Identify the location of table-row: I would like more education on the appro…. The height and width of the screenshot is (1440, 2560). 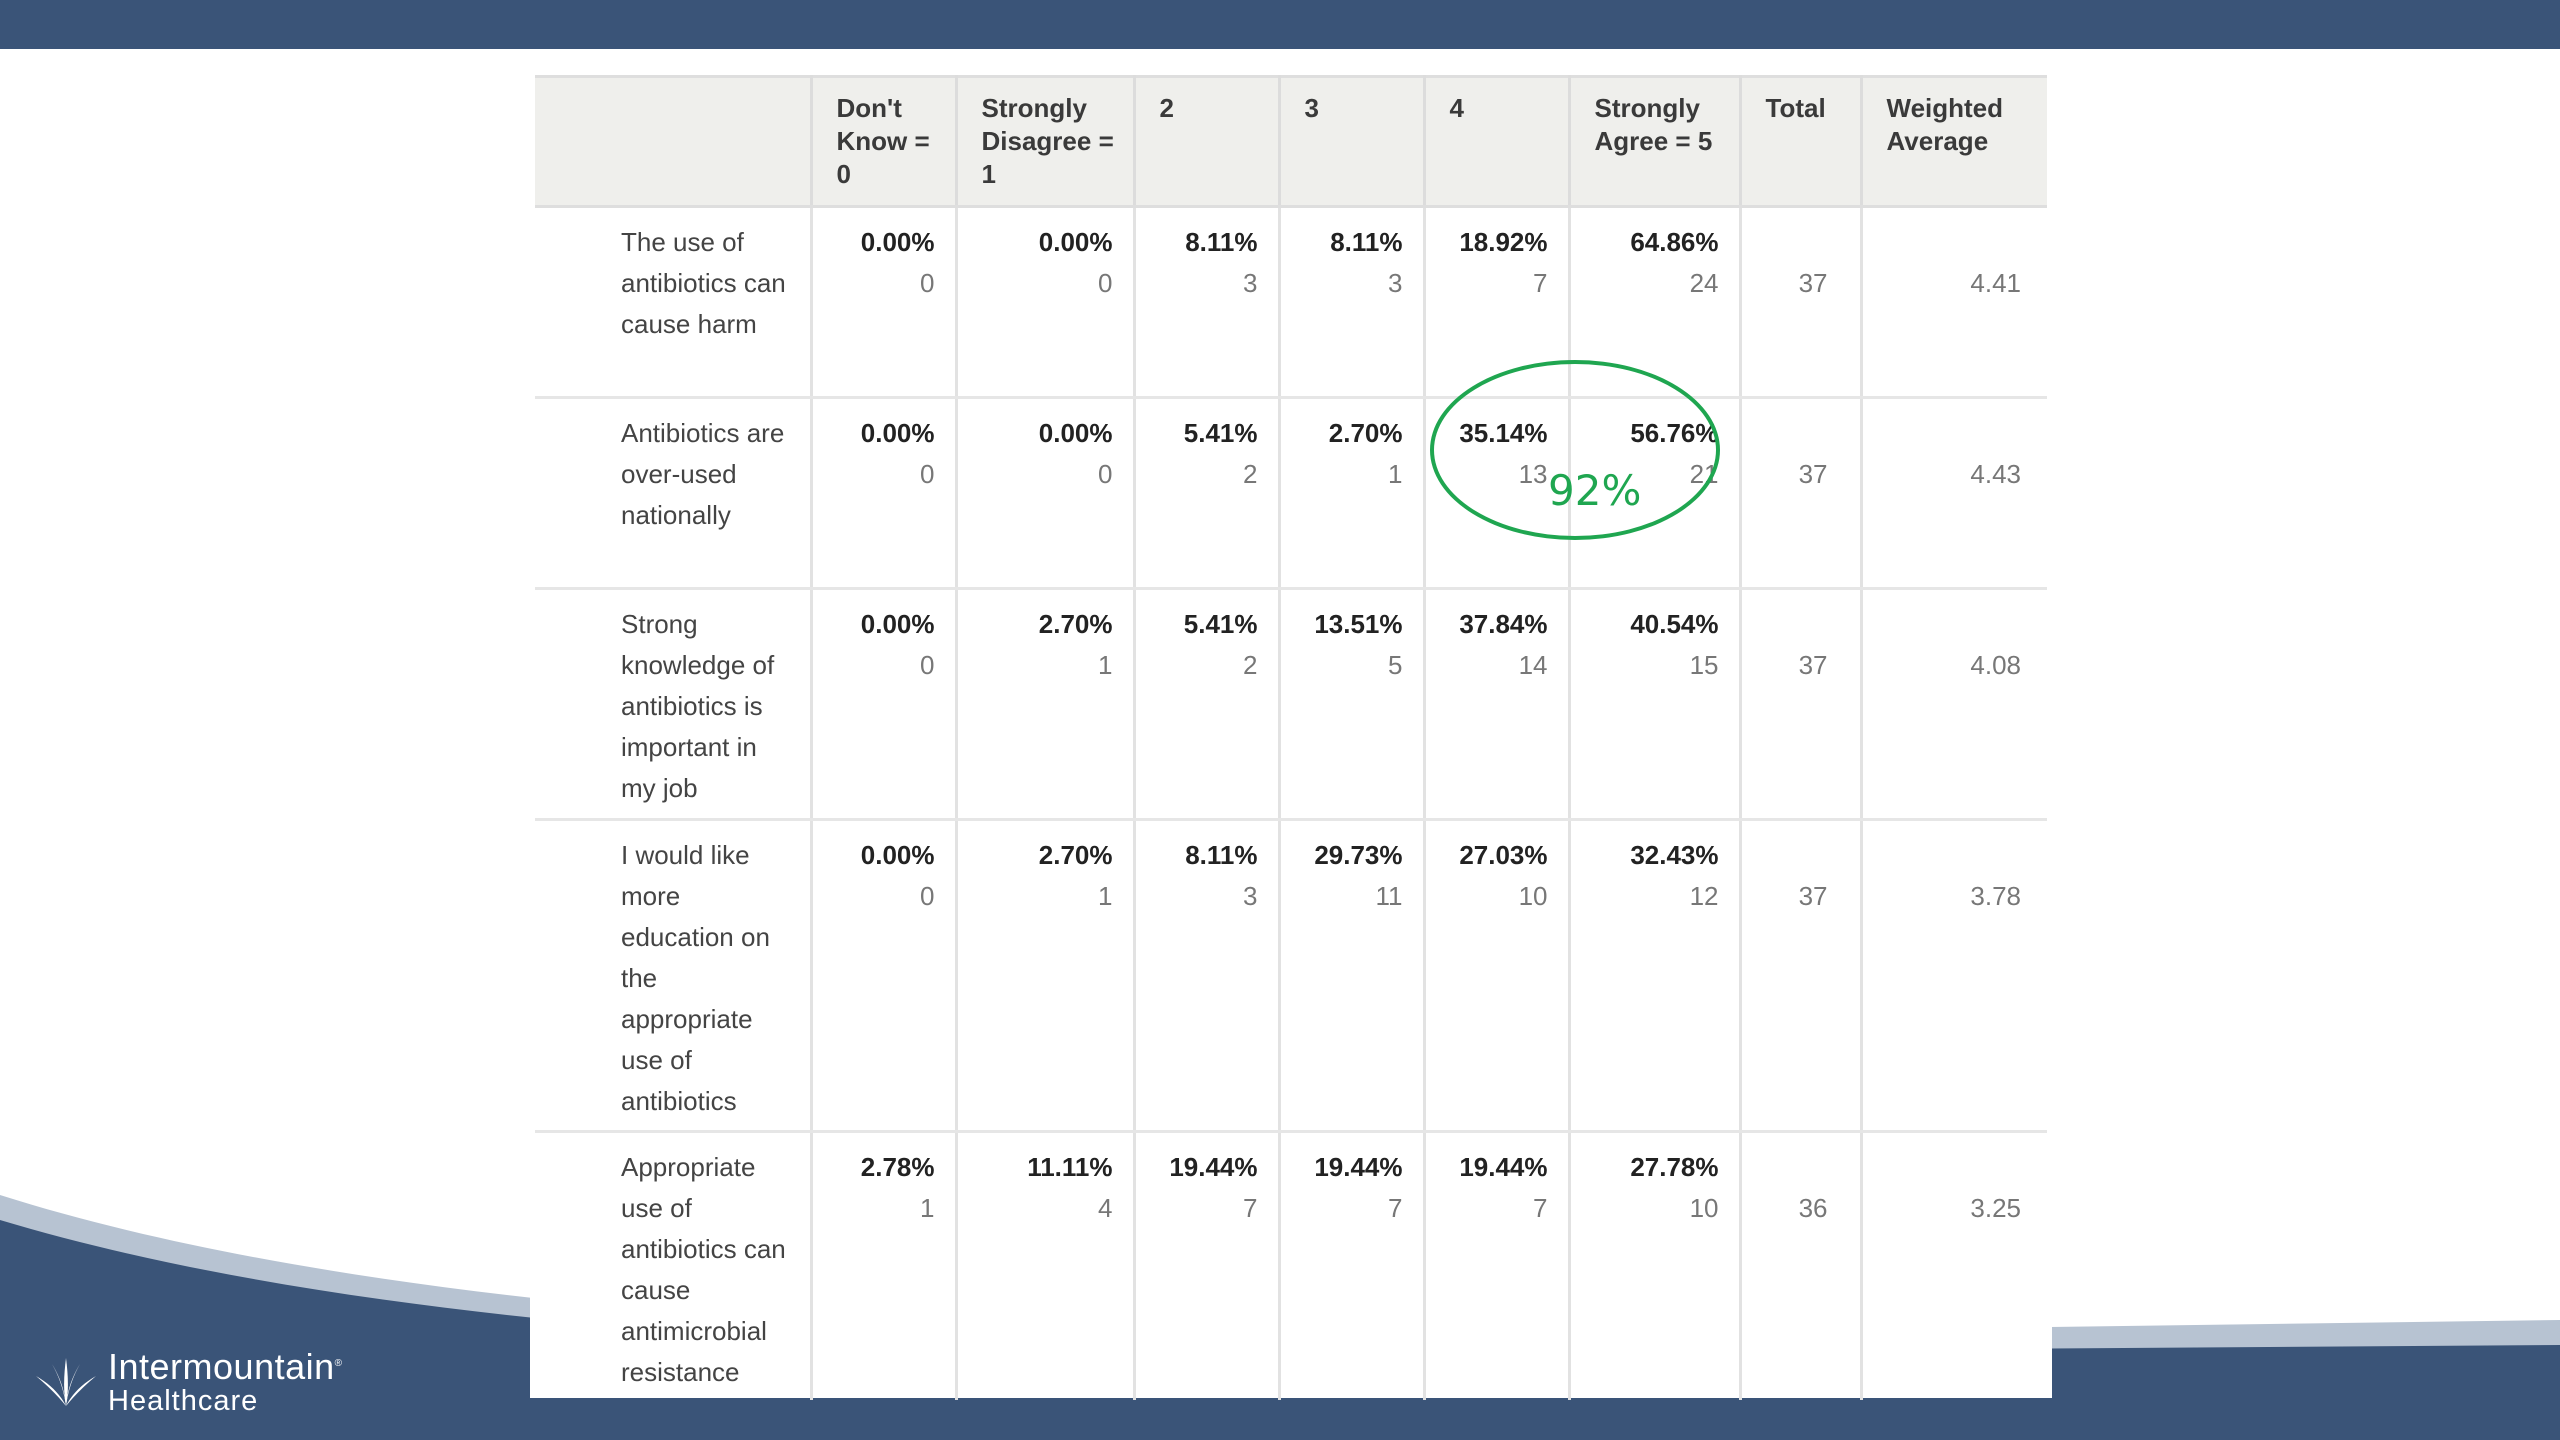
(1291, 976).